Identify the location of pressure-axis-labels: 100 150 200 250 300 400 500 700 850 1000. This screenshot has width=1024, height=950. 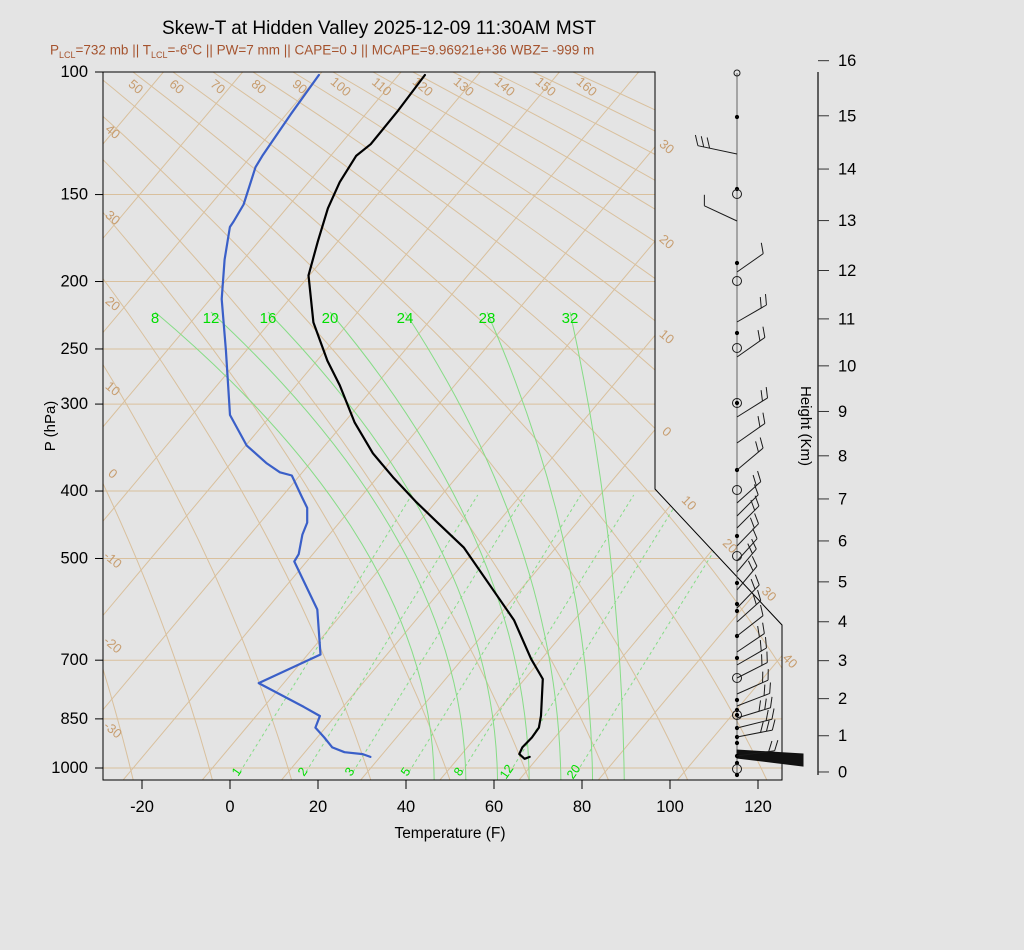
(69, 420).